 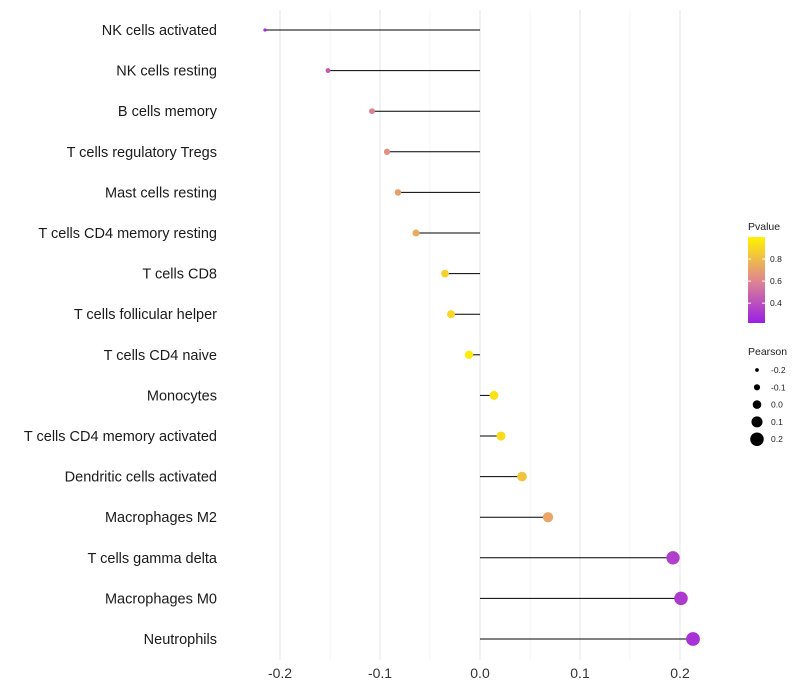 I want to click on category-label: NK cells resting, so click(x=166, y=72).